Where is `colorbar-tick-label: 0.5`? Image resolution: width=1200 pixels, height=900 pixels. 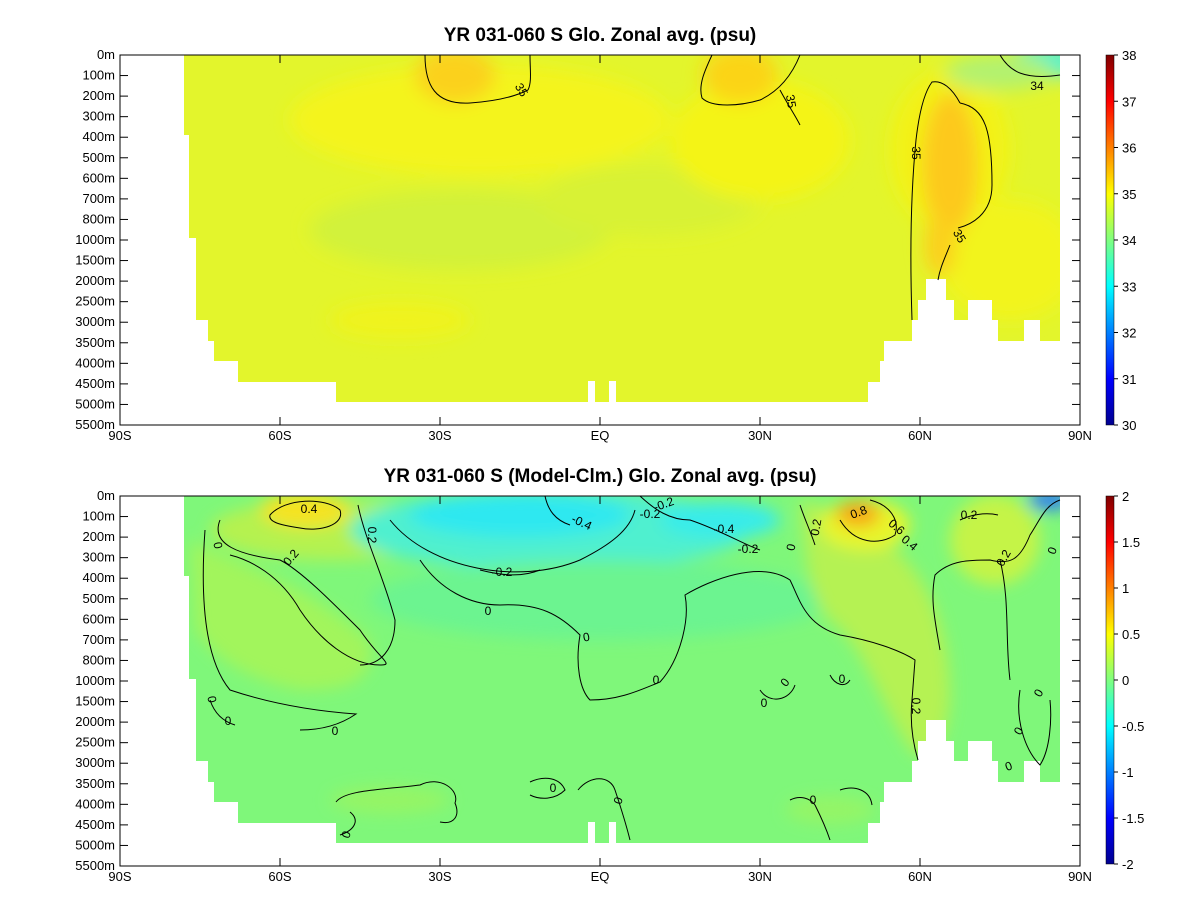 colorbar-tick-label: 0.5 is located at coordinates (1131, 634).